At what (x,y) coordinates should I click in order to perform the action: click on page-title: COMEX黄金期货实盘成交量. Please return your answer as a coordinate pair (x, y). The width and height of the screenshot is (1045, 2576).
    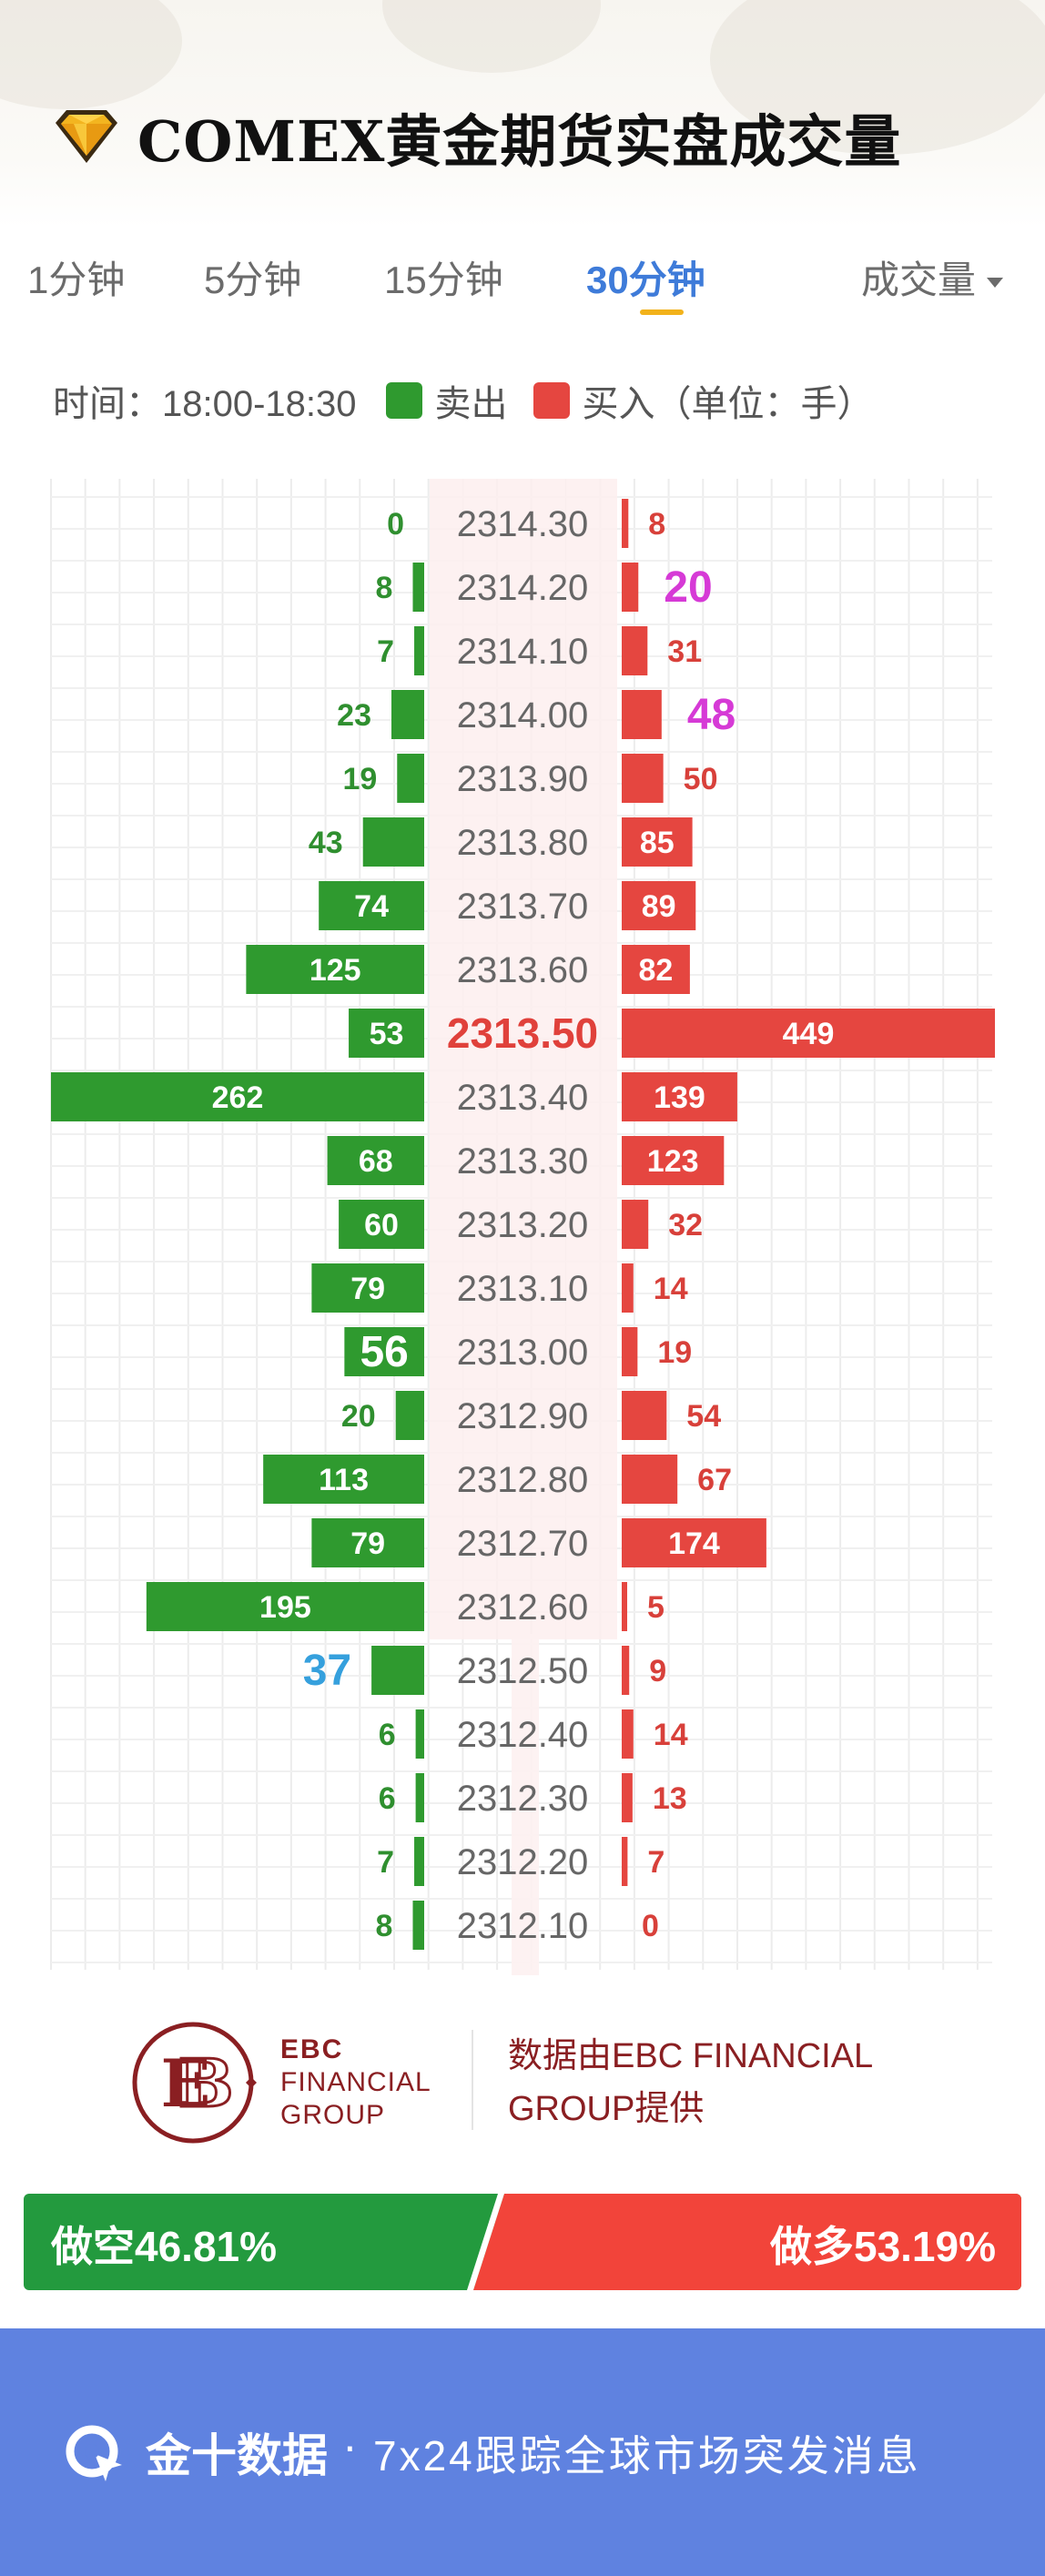
    Looking at the image, I should click on (519, 141).